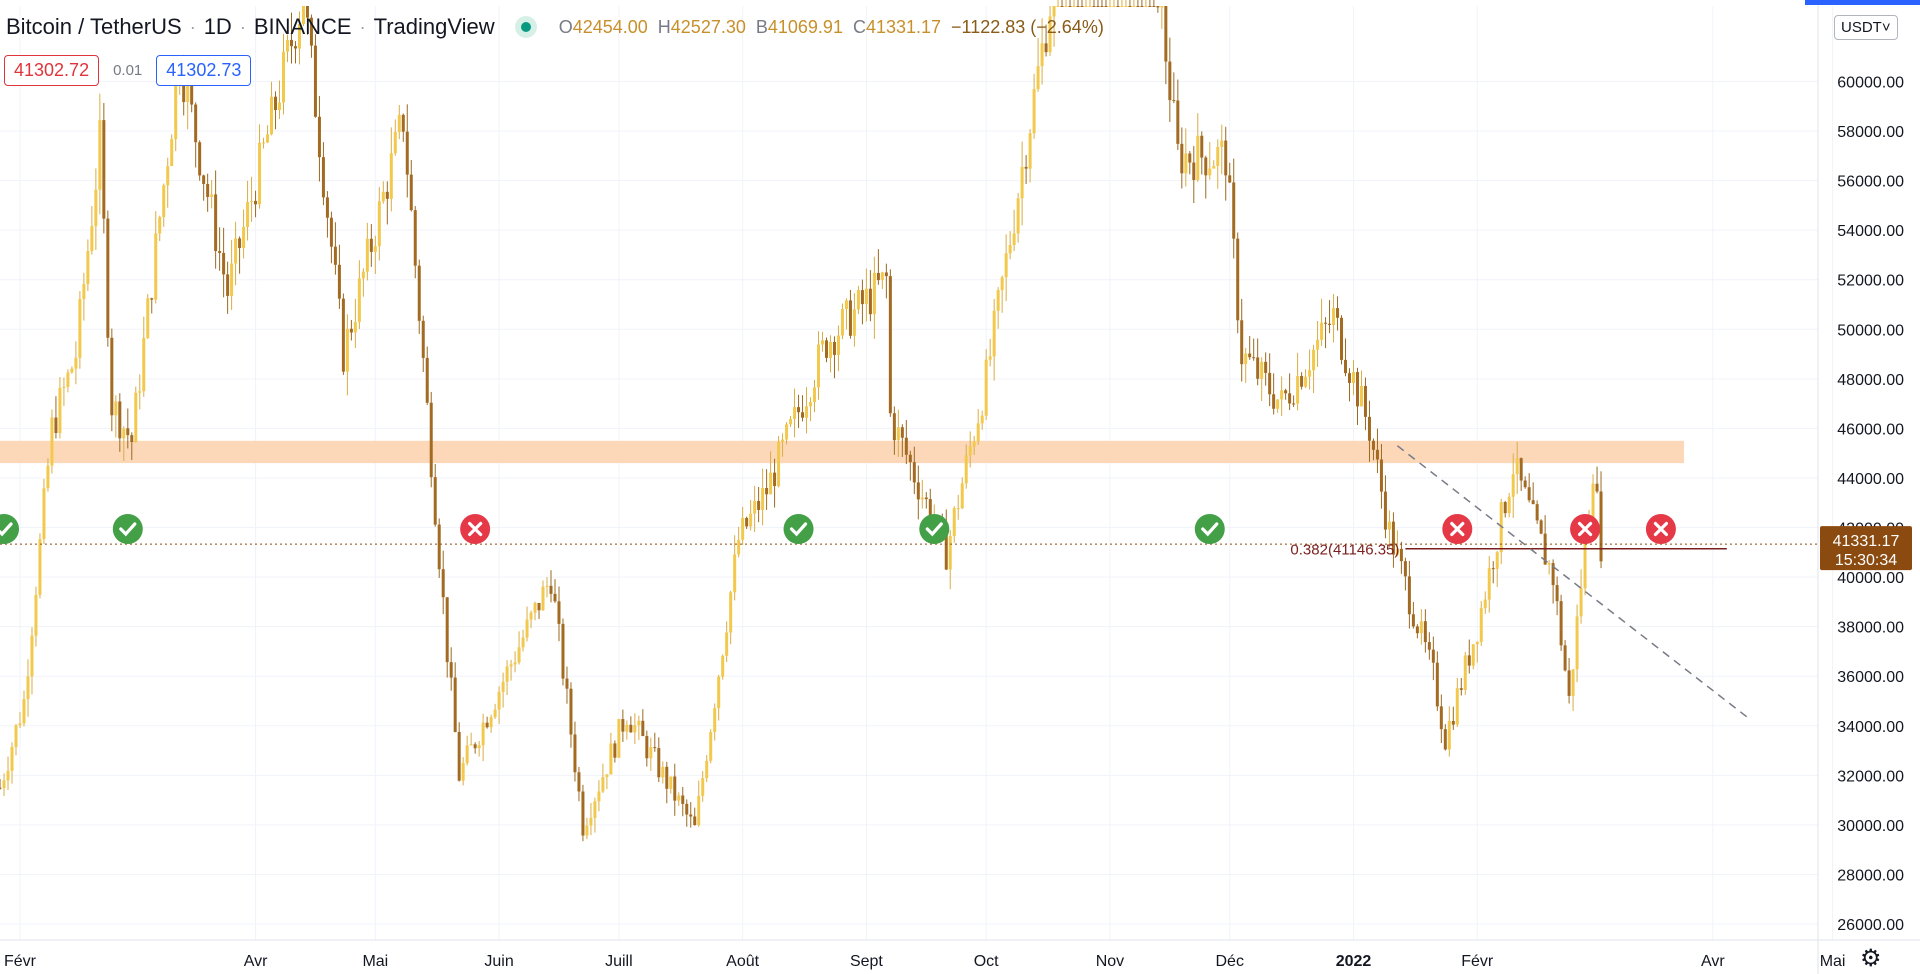 The width and height of the screenshot is (1920, 974). Describe the element at coordinates (434, 26) in the screenshot. I see `source-label: TradingView` at that location.